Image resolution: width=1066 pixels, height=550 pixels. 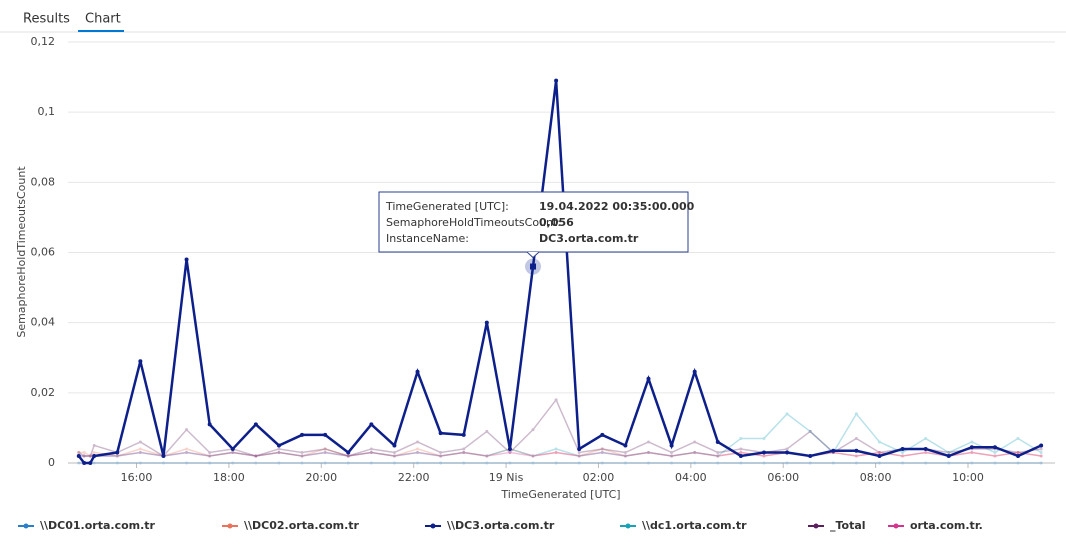 What do you see at coordinates (46, 19) in the screenshot?
I see `tab: Results` at bounding box center [46, 19].